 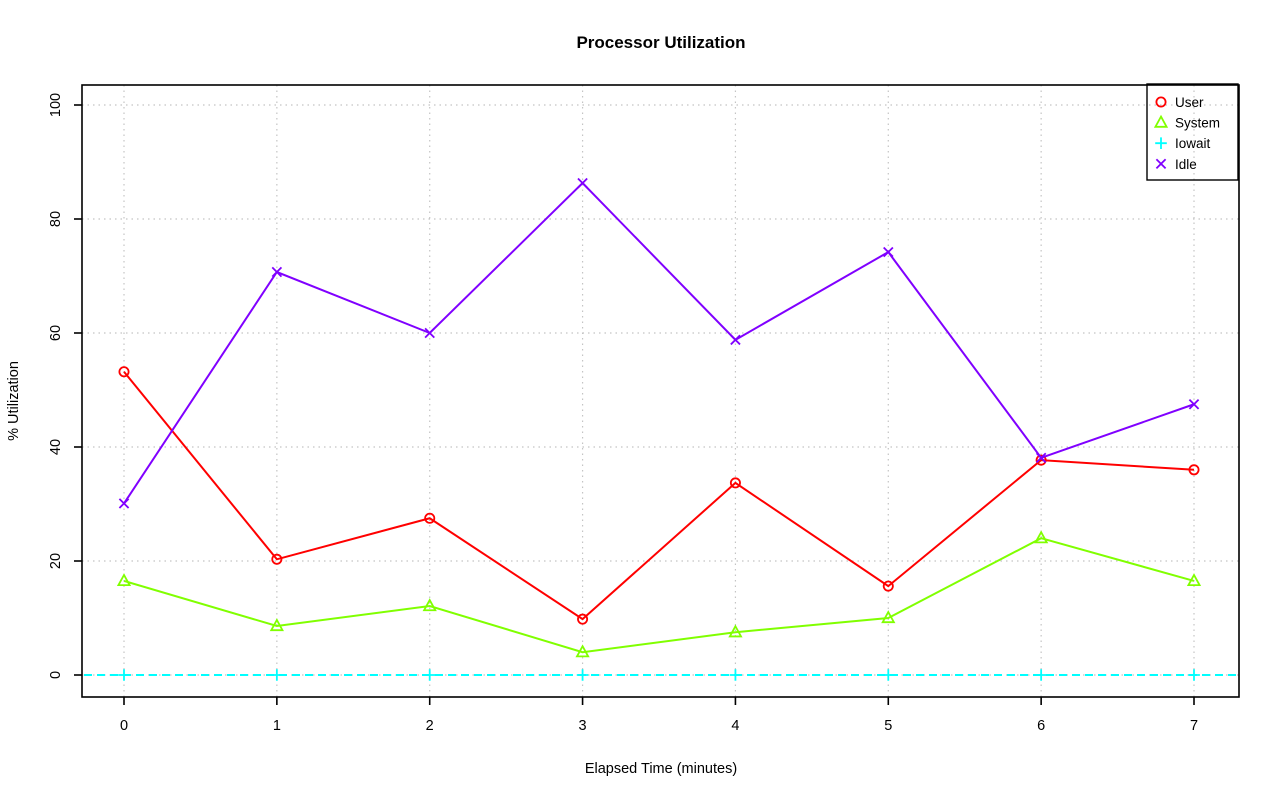 What do you see at coordinates (277, 726) in the screenshot?
I see `x-tick-label: 1` at bounding box center [277, 726].